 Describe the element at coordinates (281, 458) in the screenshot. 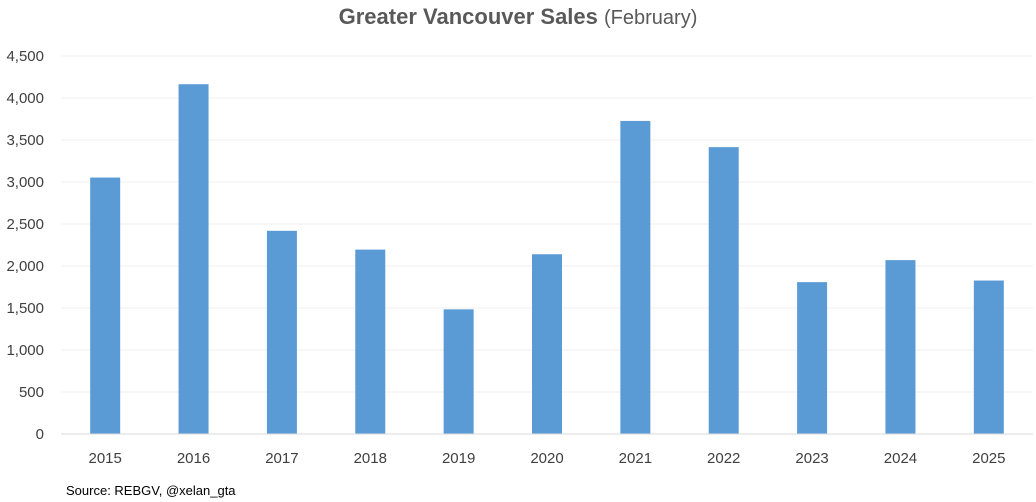

I see `x-tick-label: 2017` at that location.